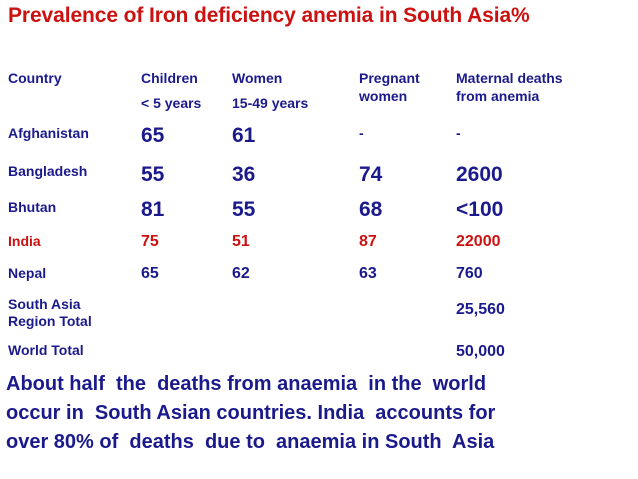 This screenshot has height=479, width=638. What do you see at coordinates (153, 209) in the screenshot?
I see `row-children: 81` at bounding box center [153, 209].